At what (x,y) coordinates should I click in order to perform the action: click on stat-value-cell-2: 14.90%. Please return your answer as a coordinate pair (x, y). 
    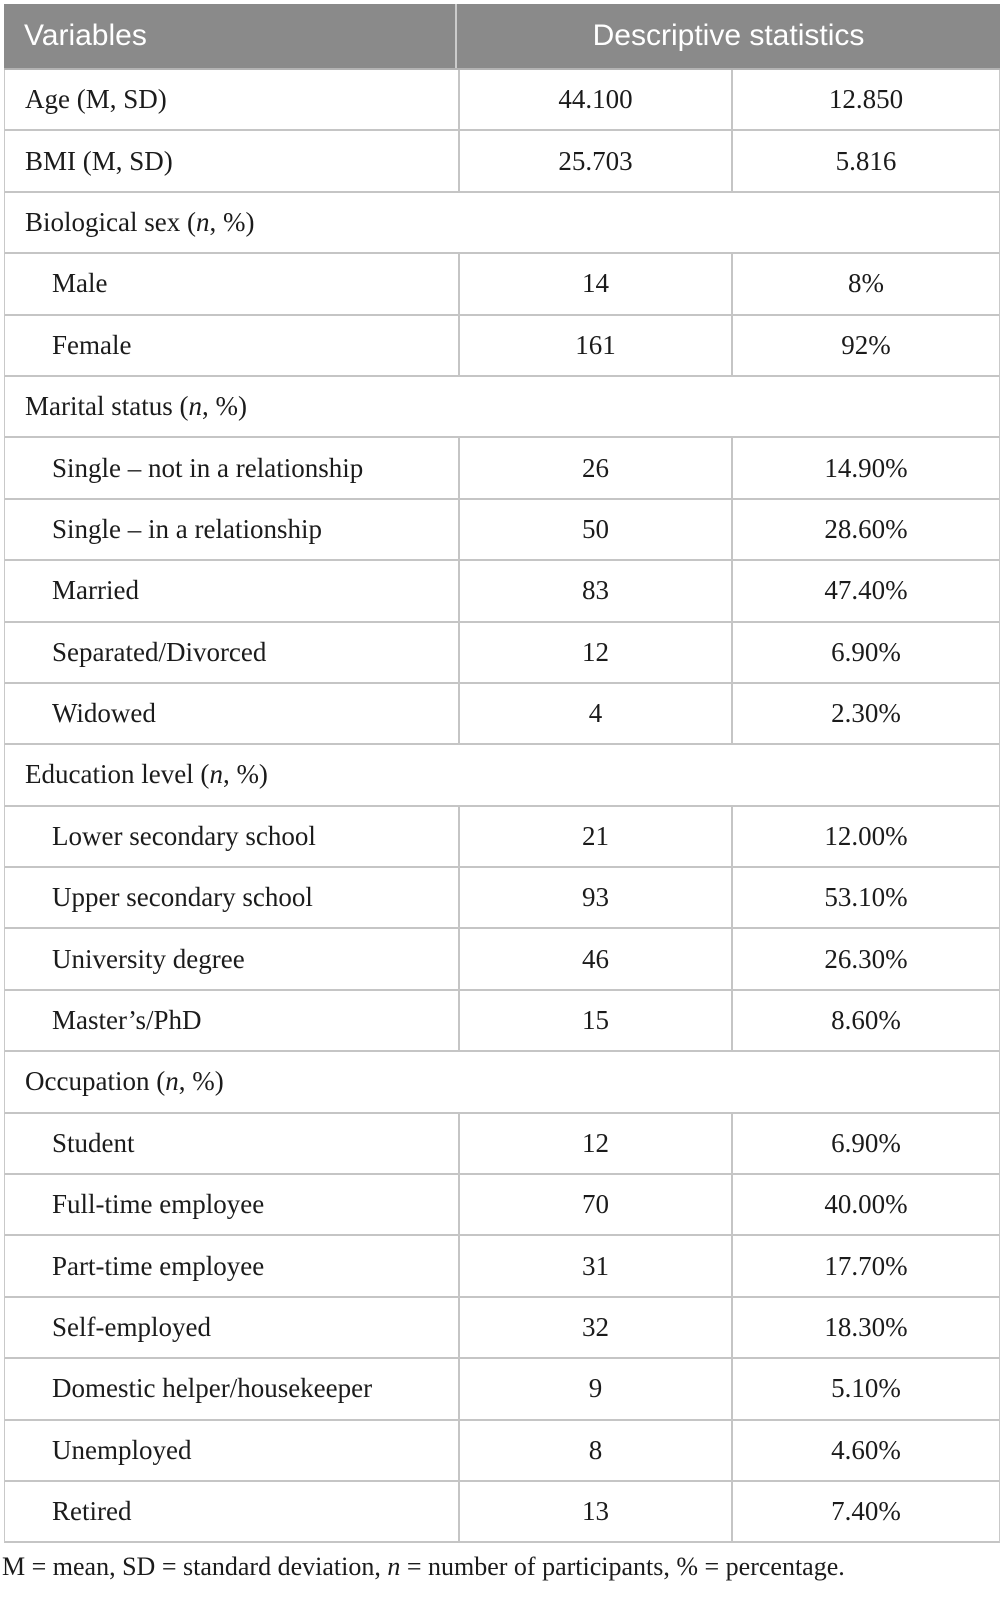
    Looking at the image, I should click on (865, 468).